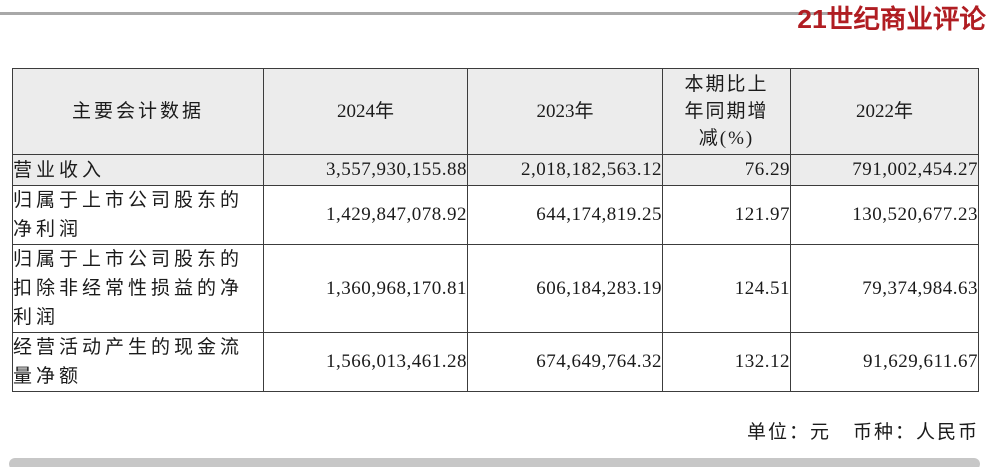 The width and height of the screenshot is (989, 467). Describe the element at coordinates (726, 288) in the screenshot. I see `value-cell-change: 124.51` at that location.